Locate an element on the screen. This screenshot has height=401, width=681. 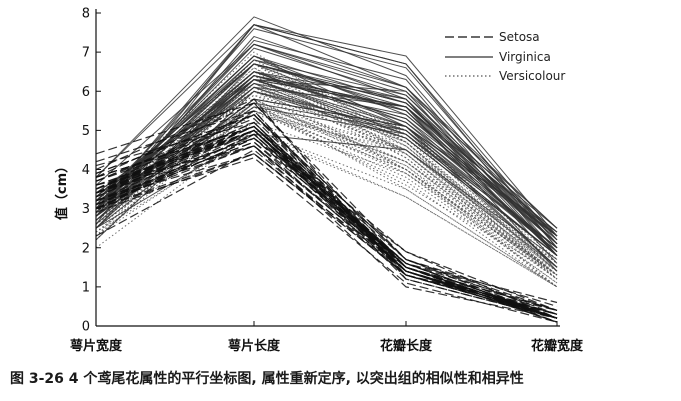
x-tick-label-1: 萼片长度 is located at coordinates (254, 346).